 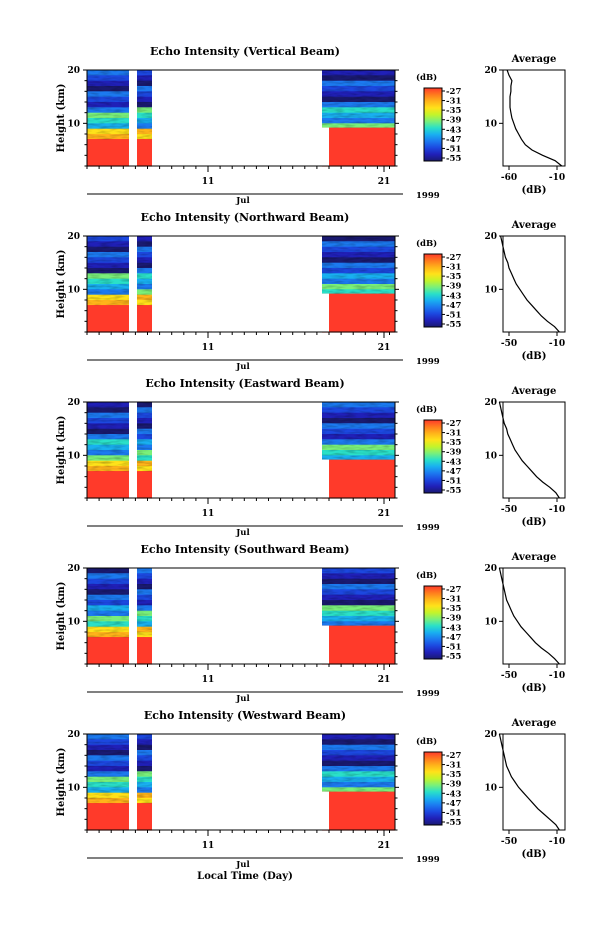 What do you see at coordinates (245, 876) in the screenshot?
I see `x-axis-label: Local Time (Day)` at bounding box center [245, 876].